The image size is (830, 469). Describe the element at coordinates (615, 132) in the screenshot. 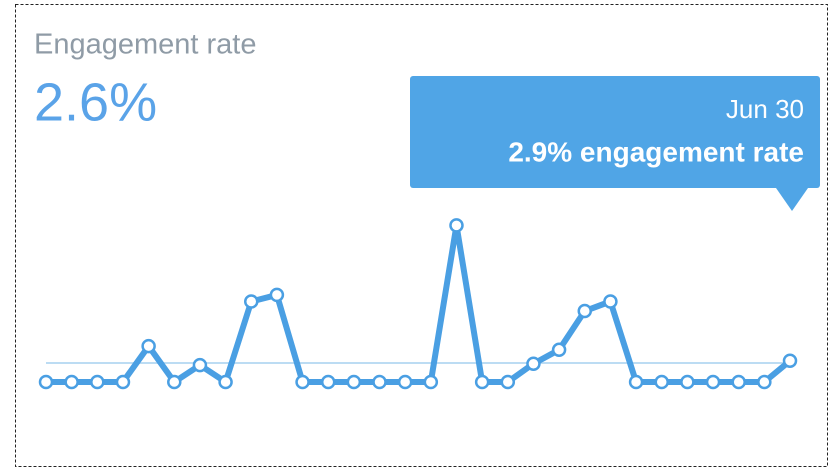

I see `tooltip-box` at that location.